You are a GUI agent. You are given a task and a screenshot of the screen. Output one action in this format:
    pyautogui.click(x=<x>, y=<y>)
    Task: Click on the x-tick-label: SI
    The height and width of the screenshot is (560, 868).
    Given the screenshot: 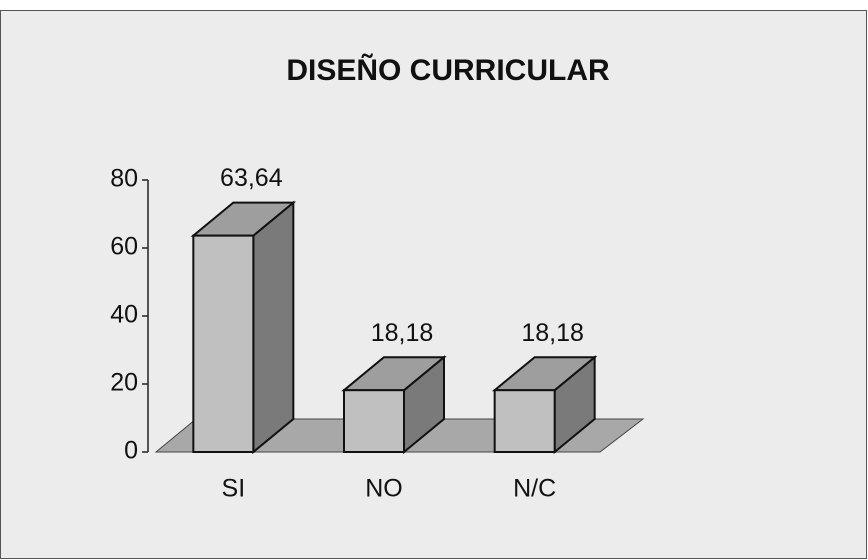 What is the action you would take?
    pyautogui.click(x=234, y=489)
    